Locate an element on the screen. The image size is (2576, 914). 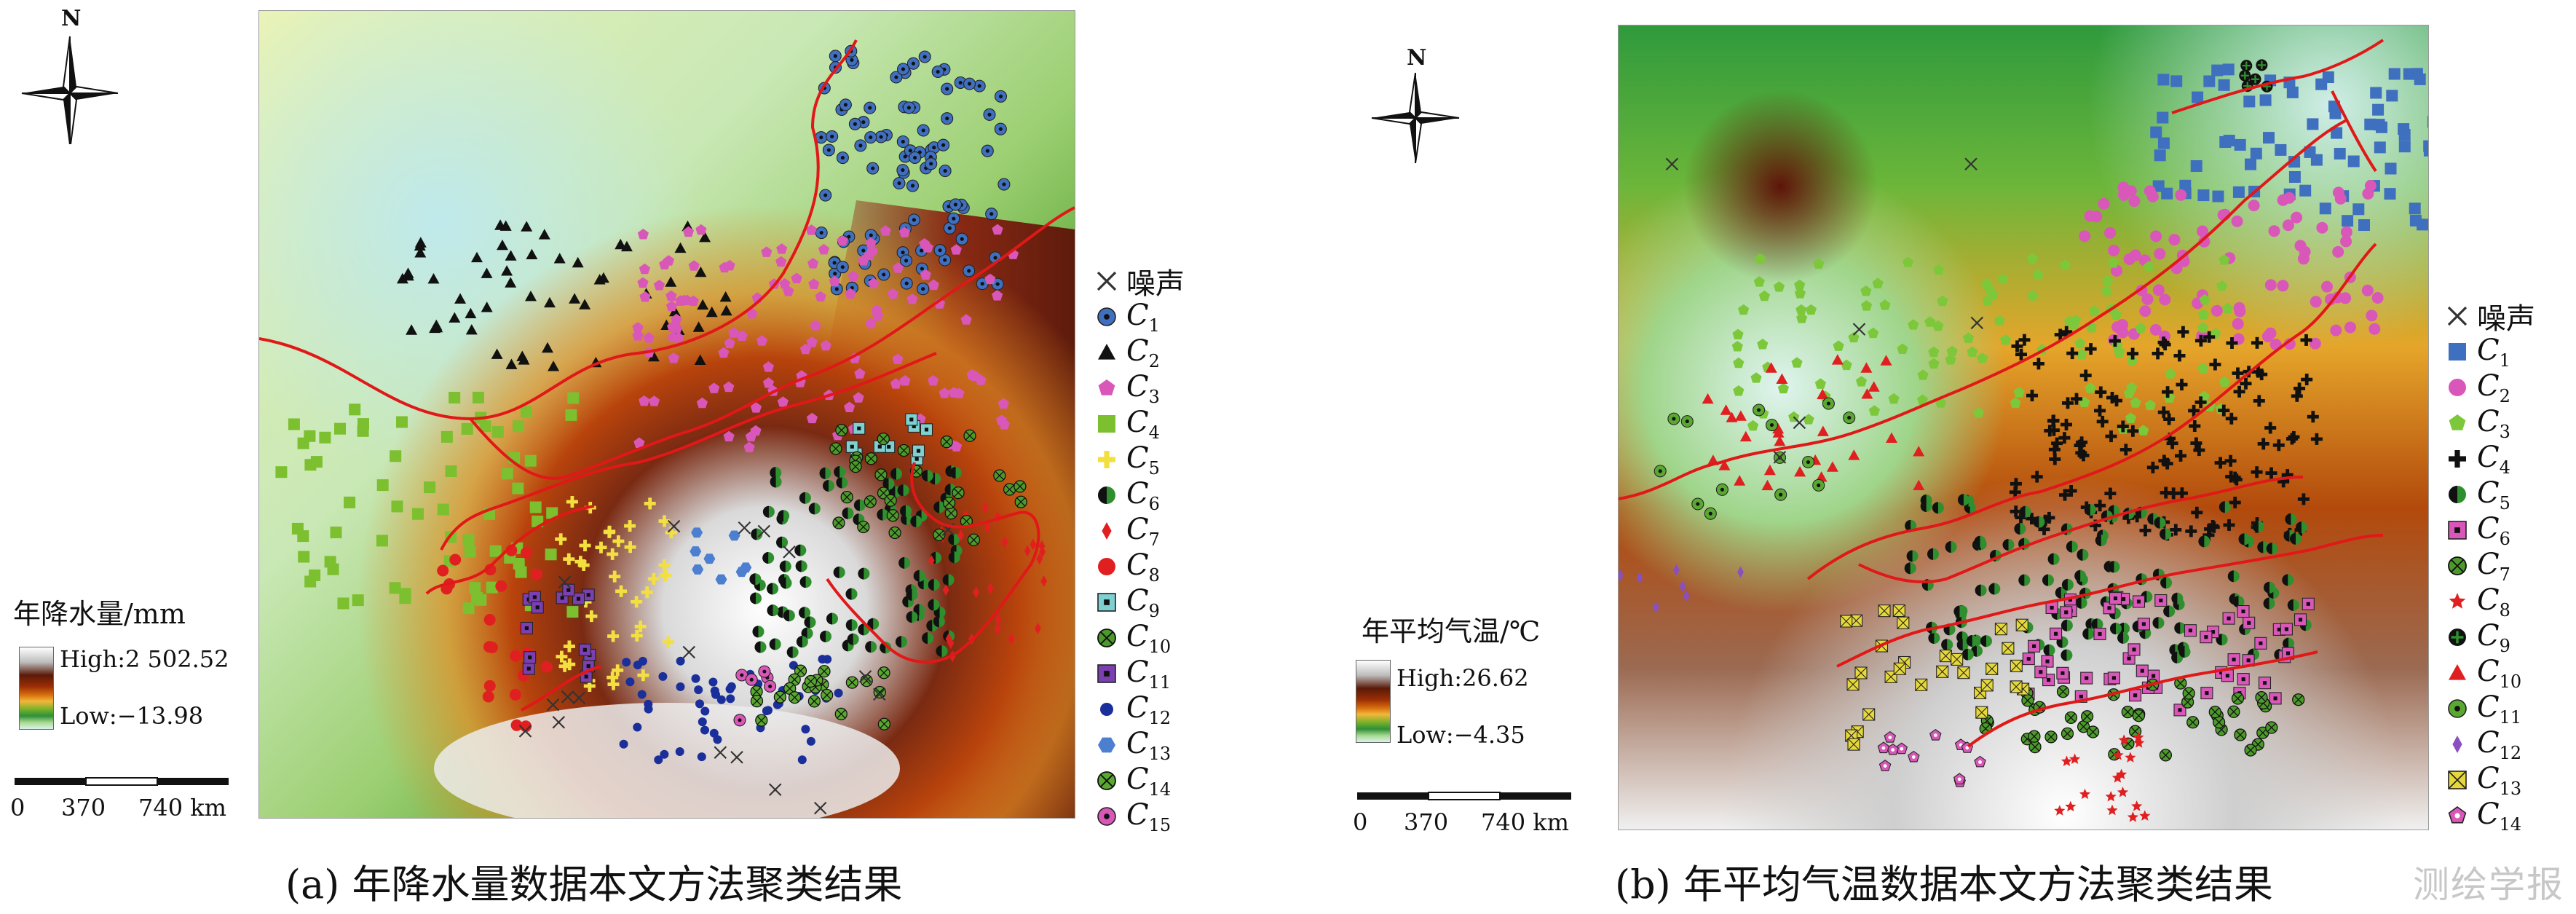
noise-point is located at coordinates (568, 697).